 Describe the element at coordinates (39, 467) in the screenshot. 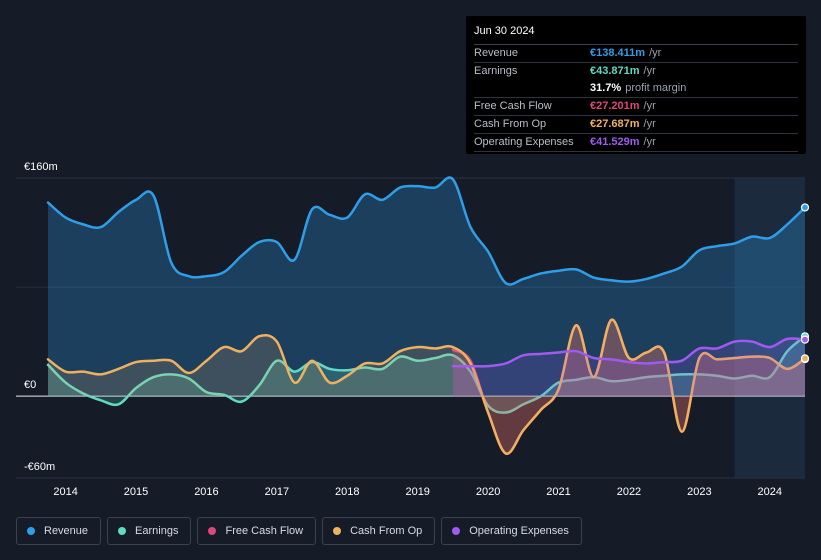

I see `y-tick-label: -€60m` at that location.